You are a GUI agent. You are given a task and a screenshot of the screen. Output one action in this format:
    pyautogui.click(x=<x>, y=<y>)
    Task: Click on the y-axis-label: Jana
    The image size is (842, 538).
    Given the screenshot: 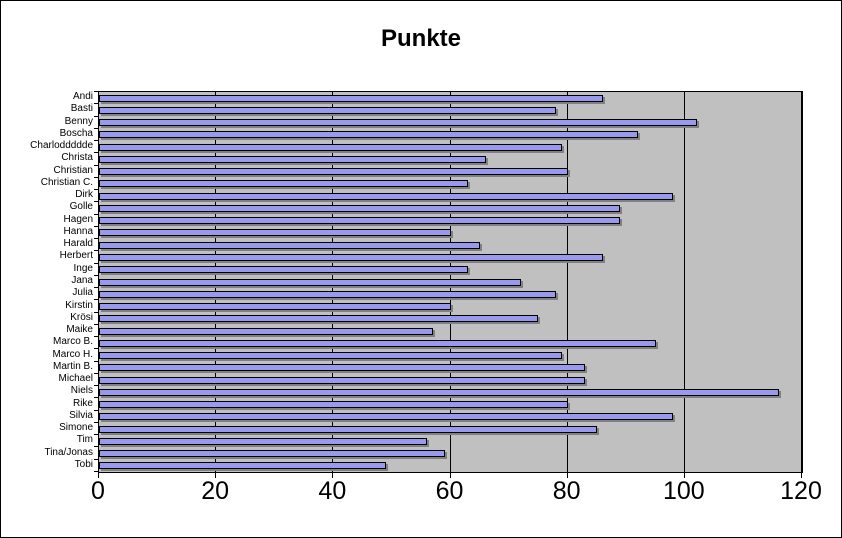 What is the action you would take?
    pyautogui.click(x=82, y=280)
    